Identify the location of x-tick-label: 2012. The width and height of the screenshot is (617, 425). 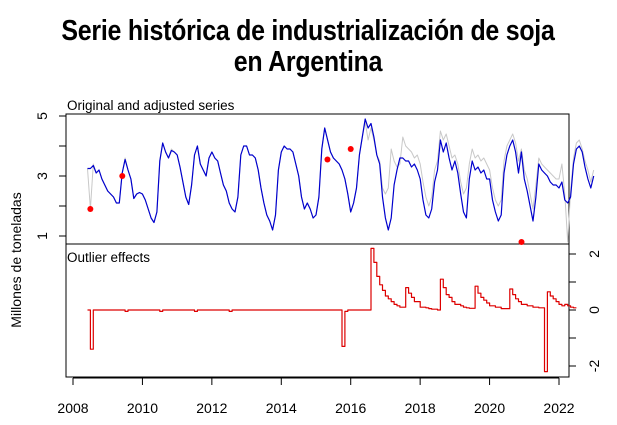
(211, 408).